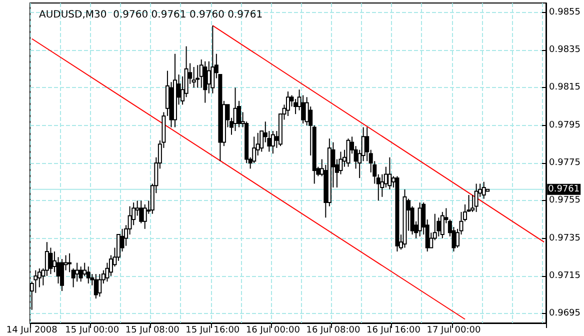  What do you see at coordinates (564, 238) in the screenshot?
I see `y-tick-label: 0.9735` at bounding box center [564, 238].